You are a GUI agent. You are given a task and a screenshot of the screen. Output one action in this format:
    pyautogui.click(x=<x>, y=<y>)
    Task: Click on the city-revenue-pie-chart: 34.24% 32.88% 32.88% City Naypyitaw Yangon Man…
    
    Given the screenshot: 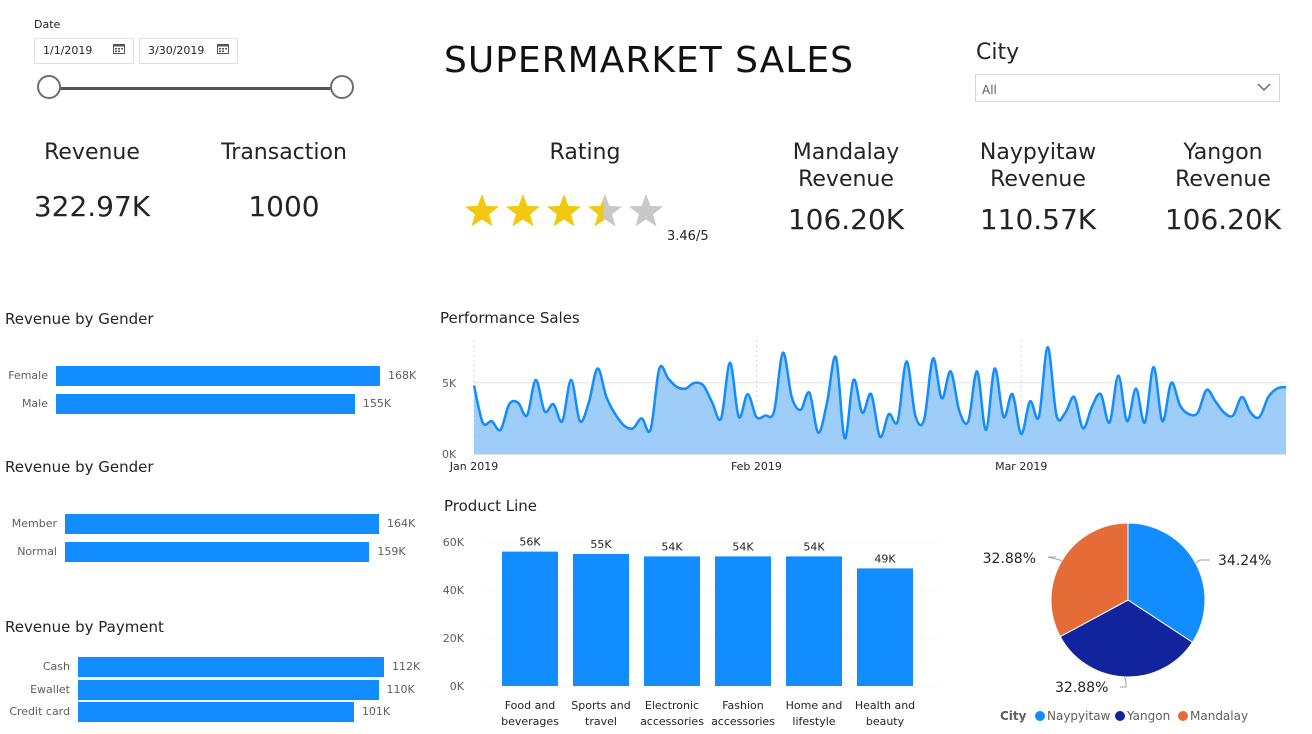 What is the action you would take?
    pyautogui.click(x=1127, y=622)
    